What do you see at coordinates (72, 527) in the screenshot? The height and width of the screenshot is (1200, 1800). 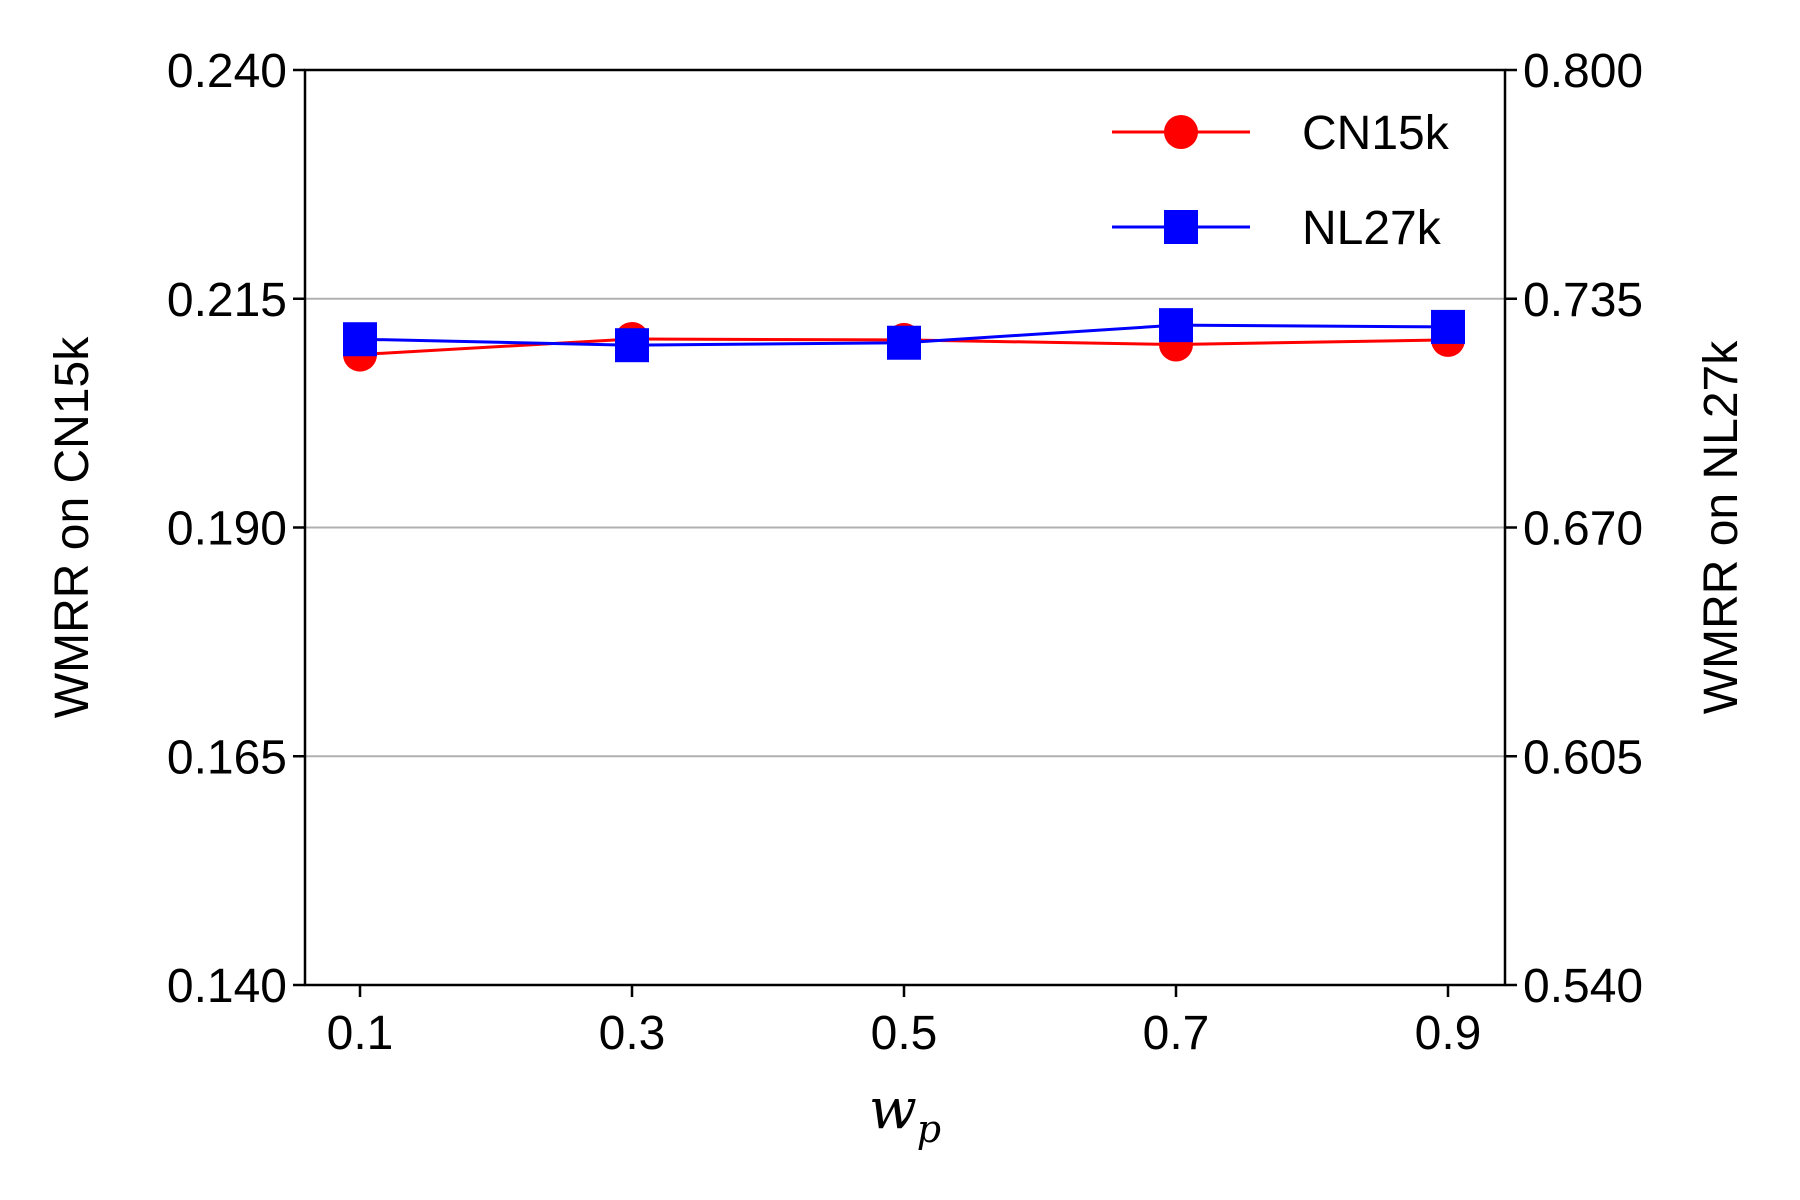 I see `y-axis-title-left: WMRR on CN15k` at bounding box center [72, 527].